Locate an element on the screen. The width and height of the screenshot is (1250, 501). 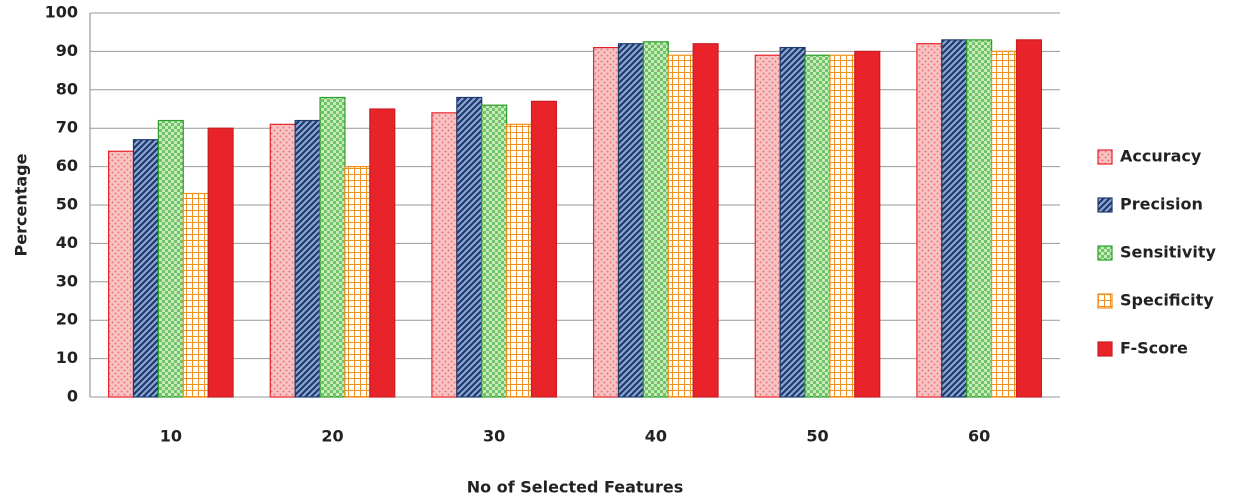
y-tick-label: 50 is located at coordinates (67, 204).